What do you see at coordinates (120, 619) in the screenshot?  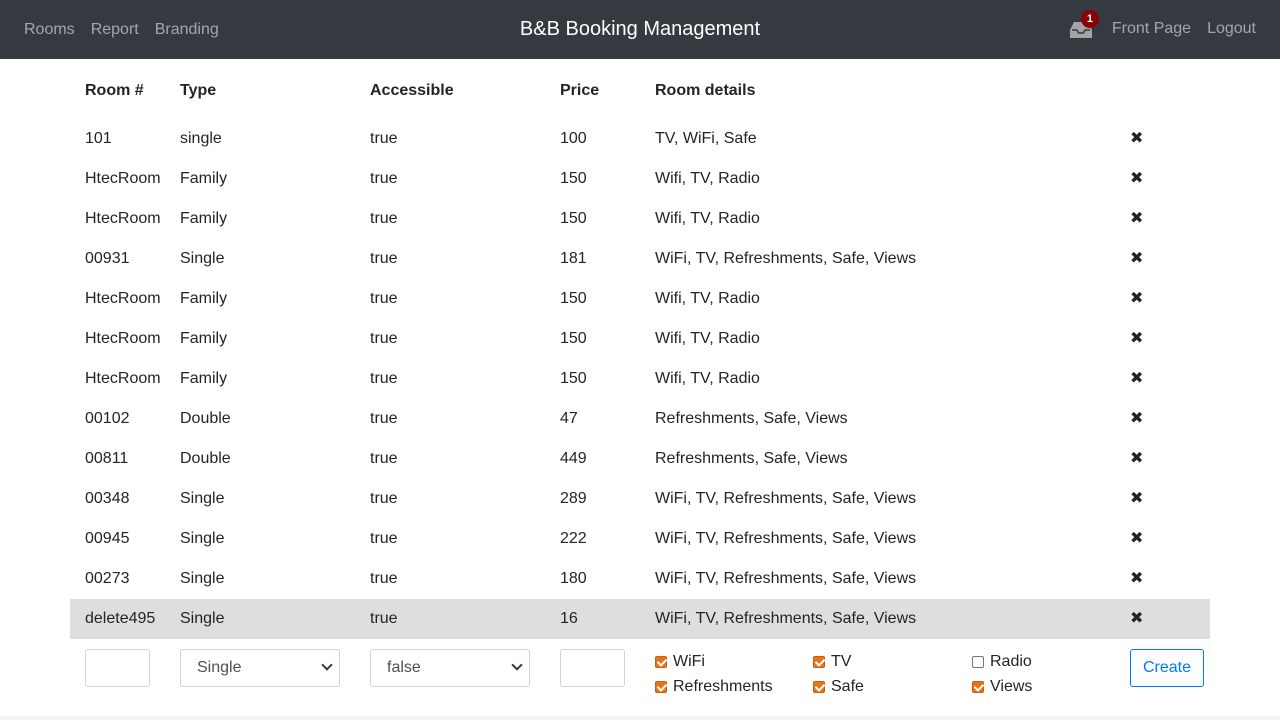 I see `room-number-cell: delete495` at bounding box center [120, 619].